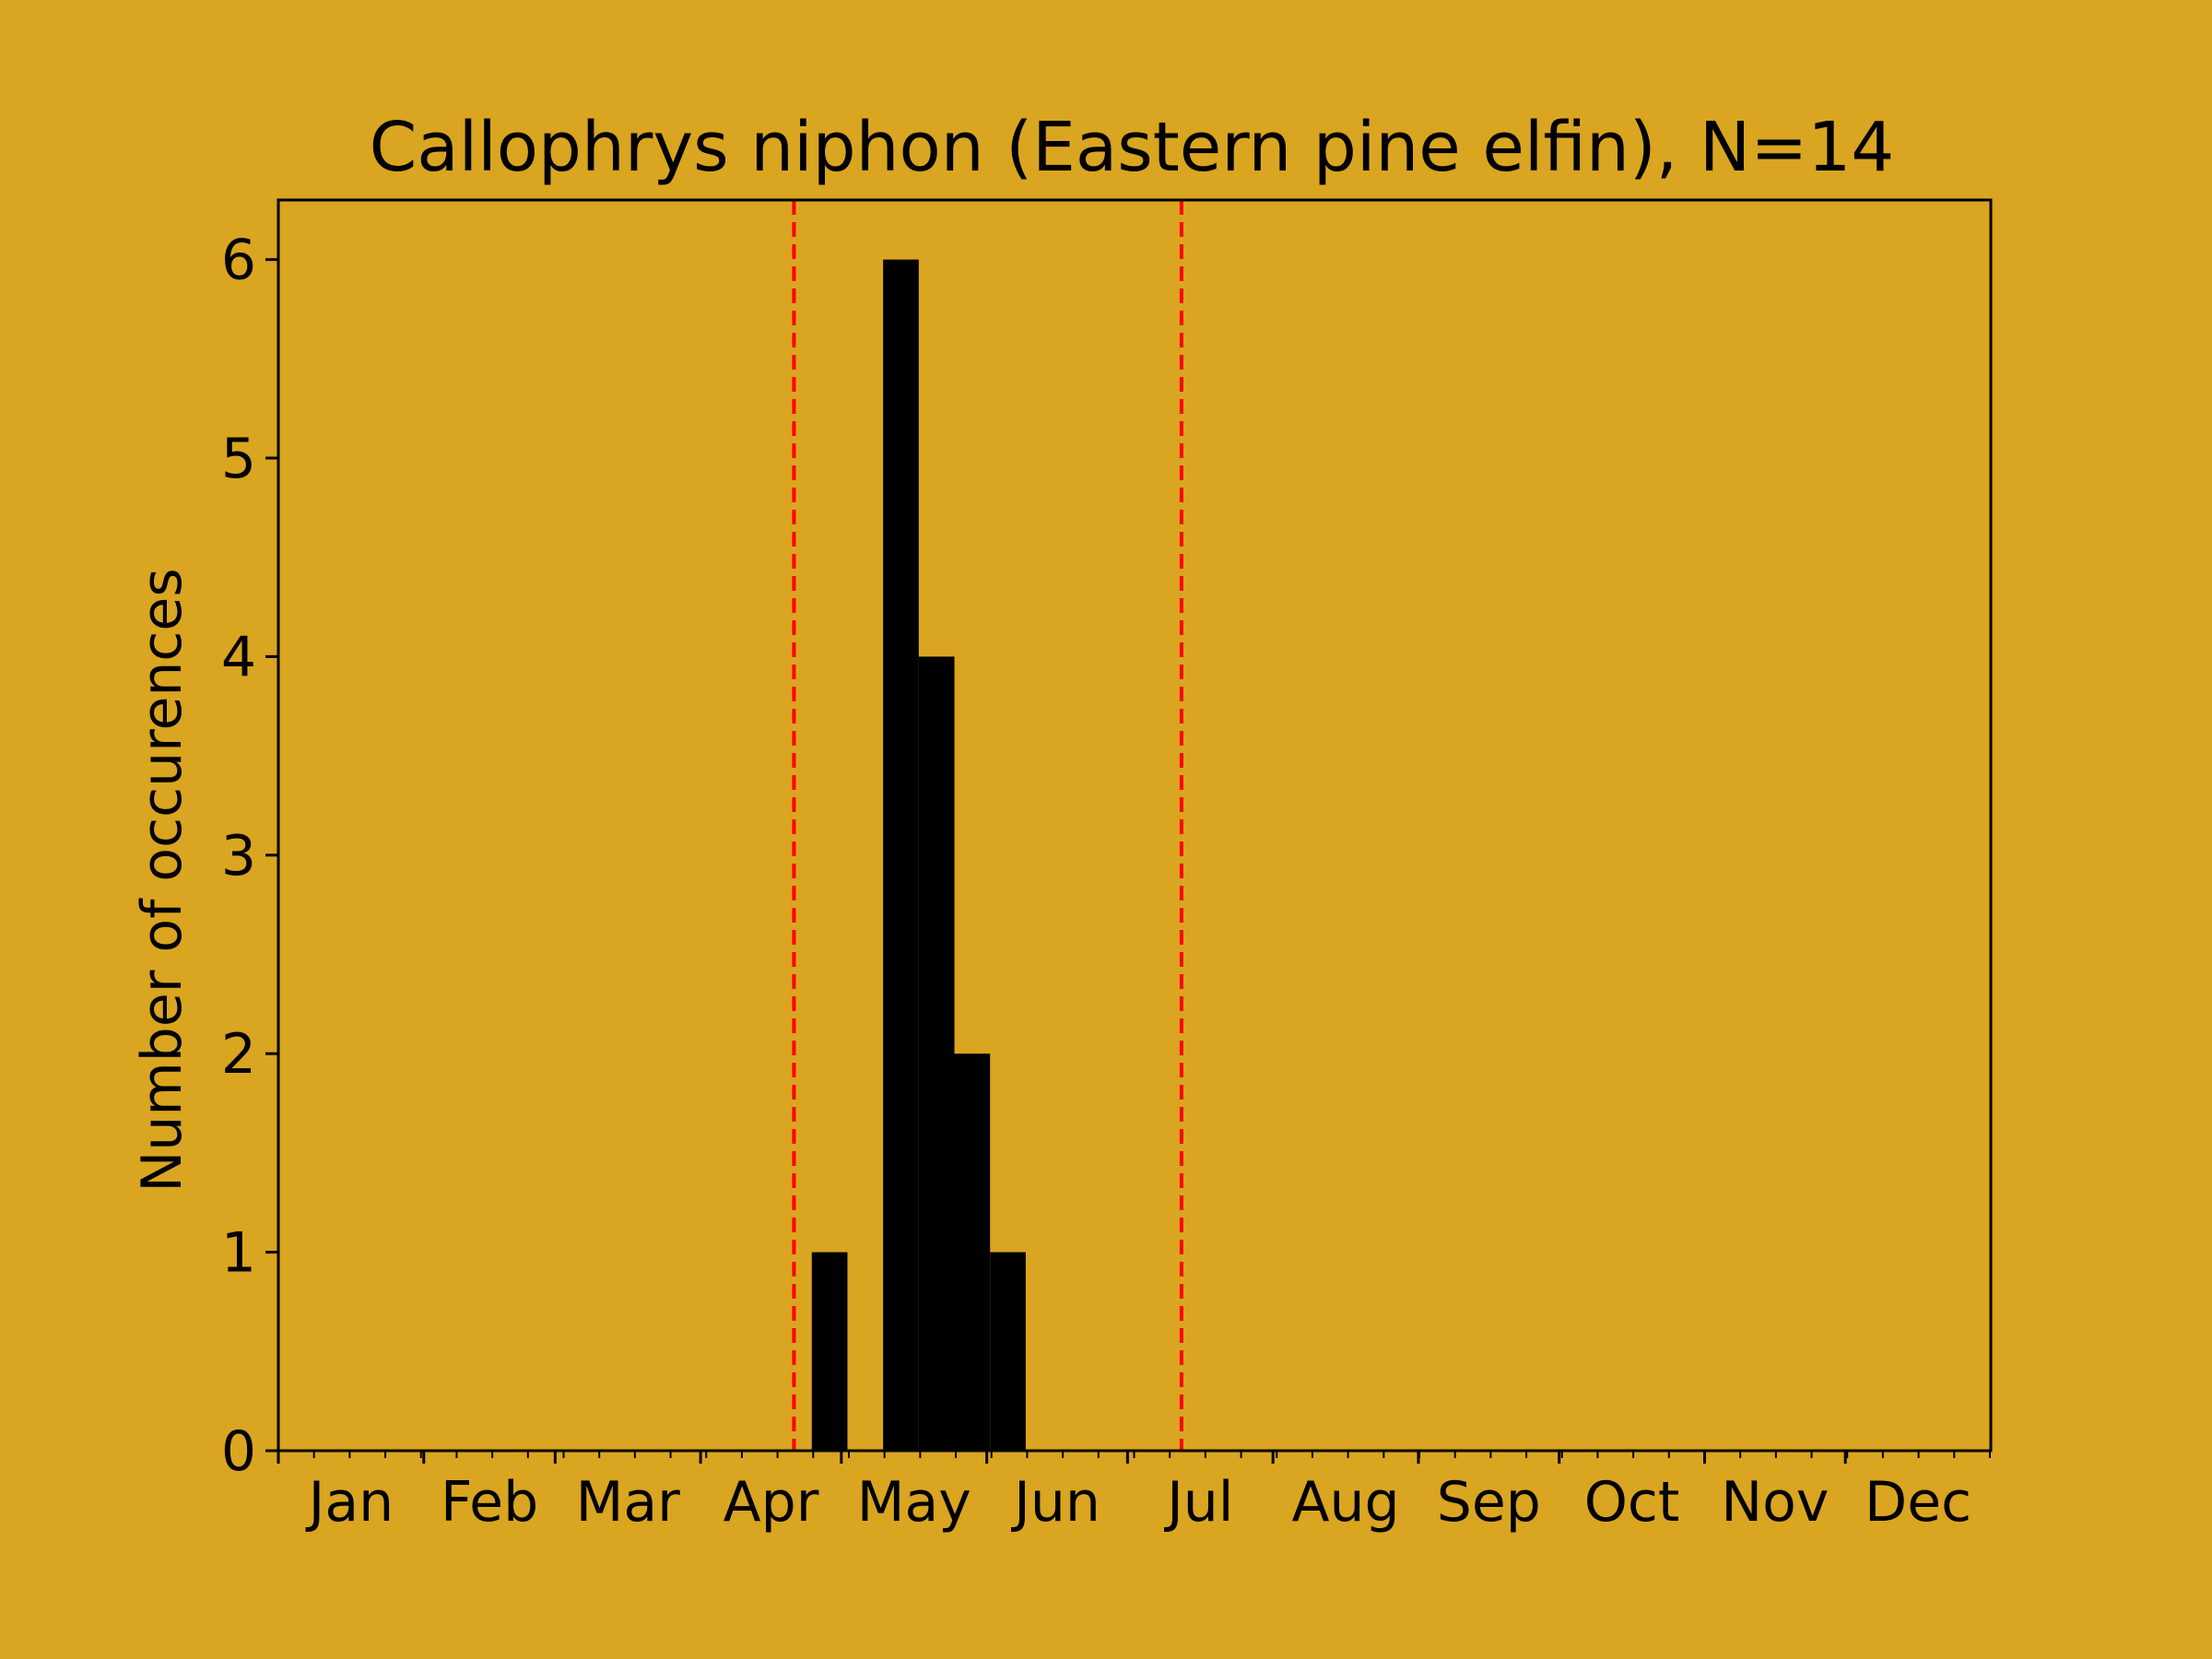  I want to click on x-tick-label: Jun, so click(1055, 1502).